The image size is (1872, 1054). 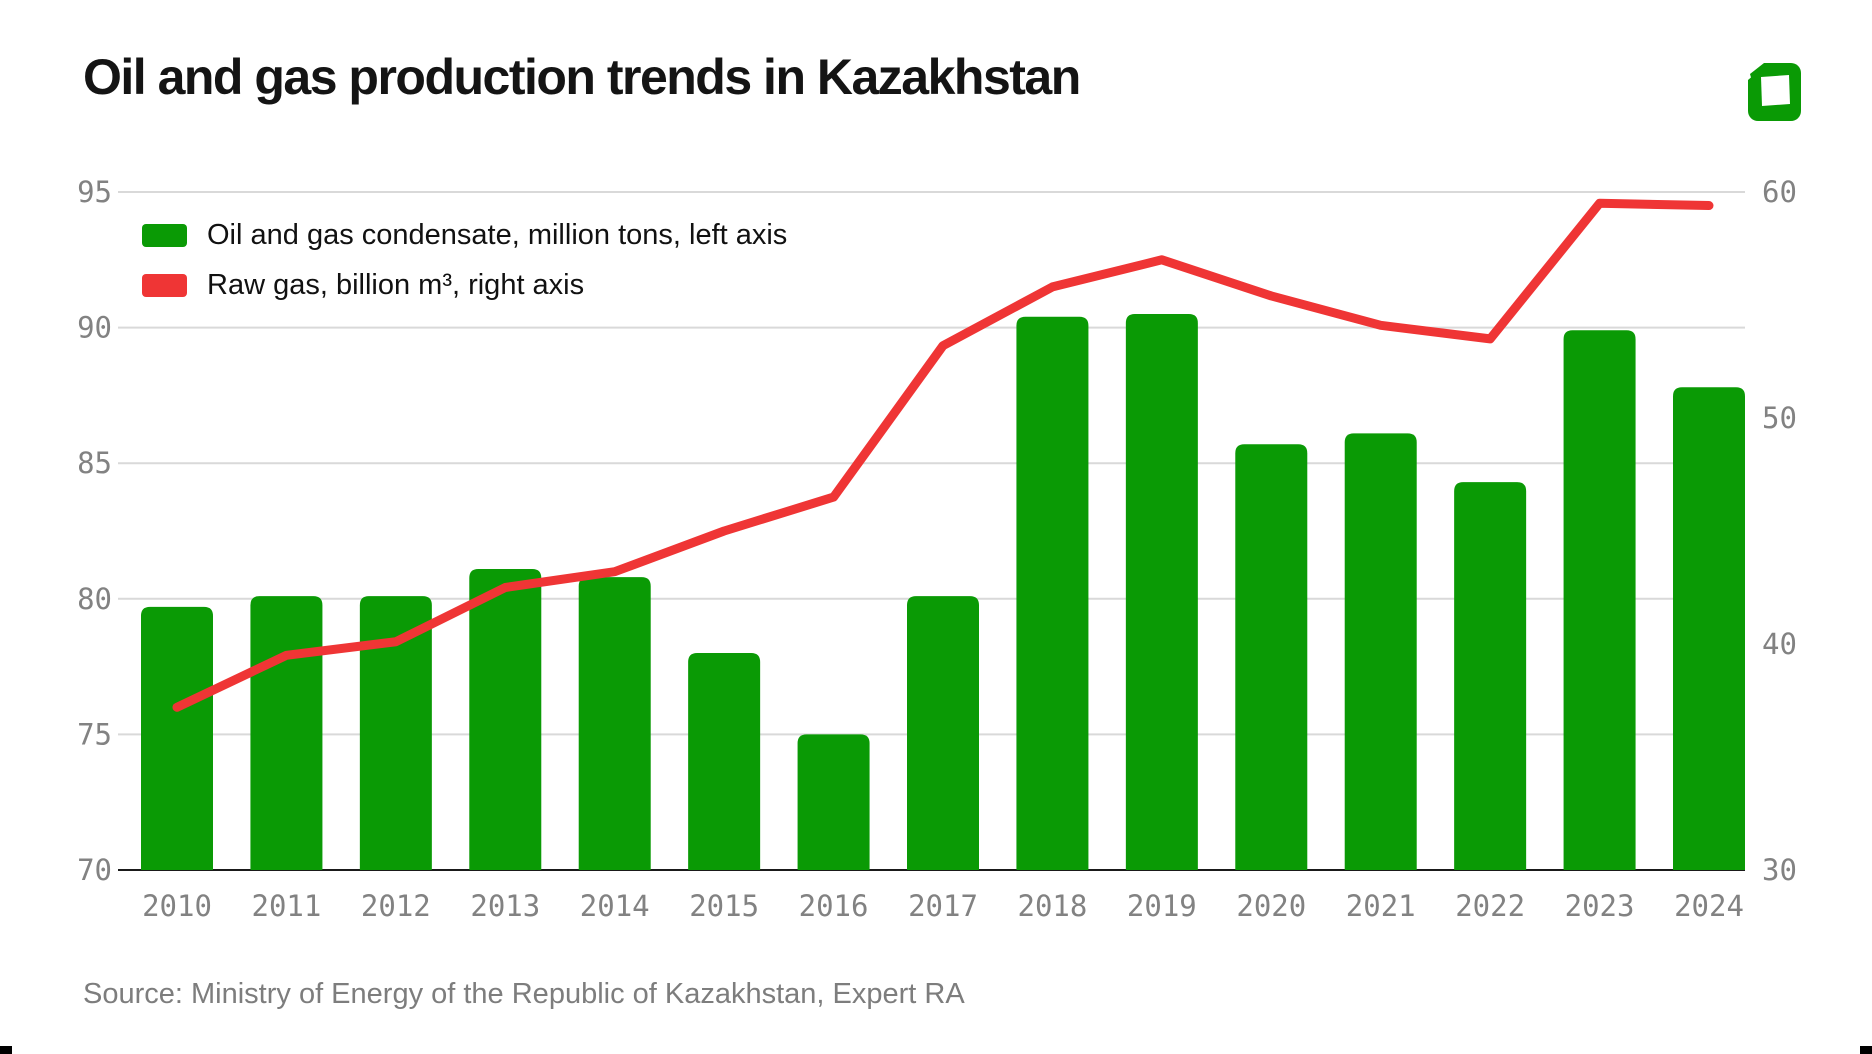 What do you see at coordinates (164, 235) in the screenshot?
I see `bar-series-swatch-icon` at bounding box center [164, 235].